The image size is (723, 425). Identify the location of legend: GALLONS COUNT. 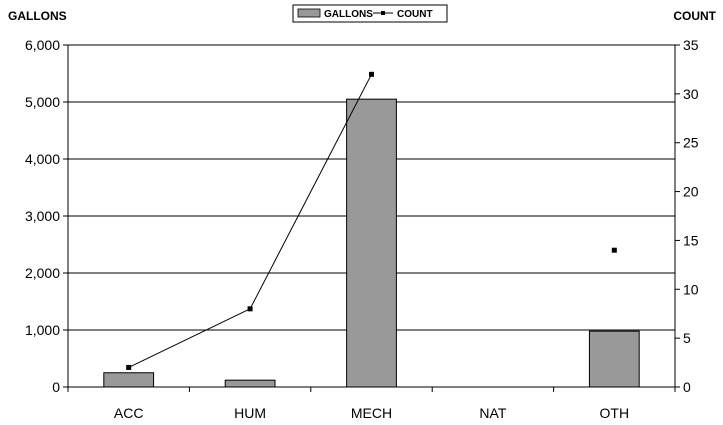
(370, 13).